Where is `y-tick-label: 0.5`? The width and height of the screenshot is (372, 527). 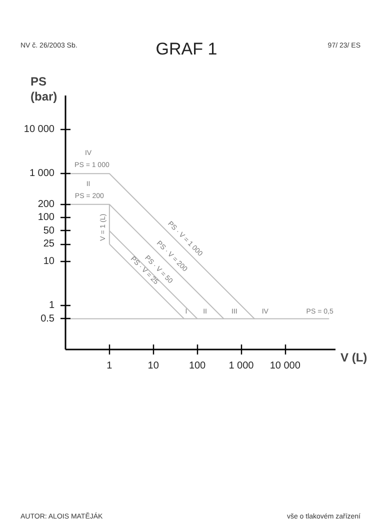 y-tick-label: 0.5 is located at coordinates (47, 318).